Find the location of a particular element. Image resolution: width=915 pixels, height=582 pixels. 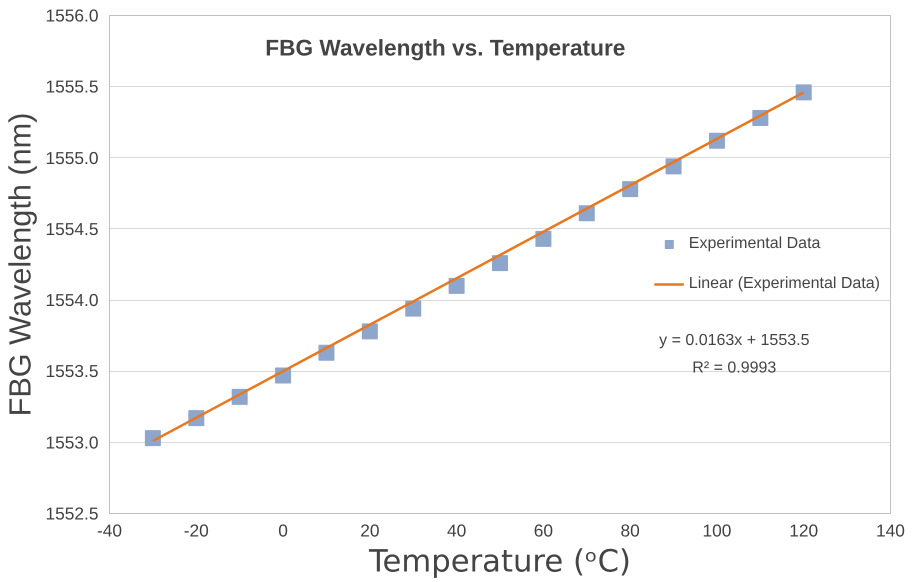

x-tick-label: -40 is located at coordinates (109, 530).